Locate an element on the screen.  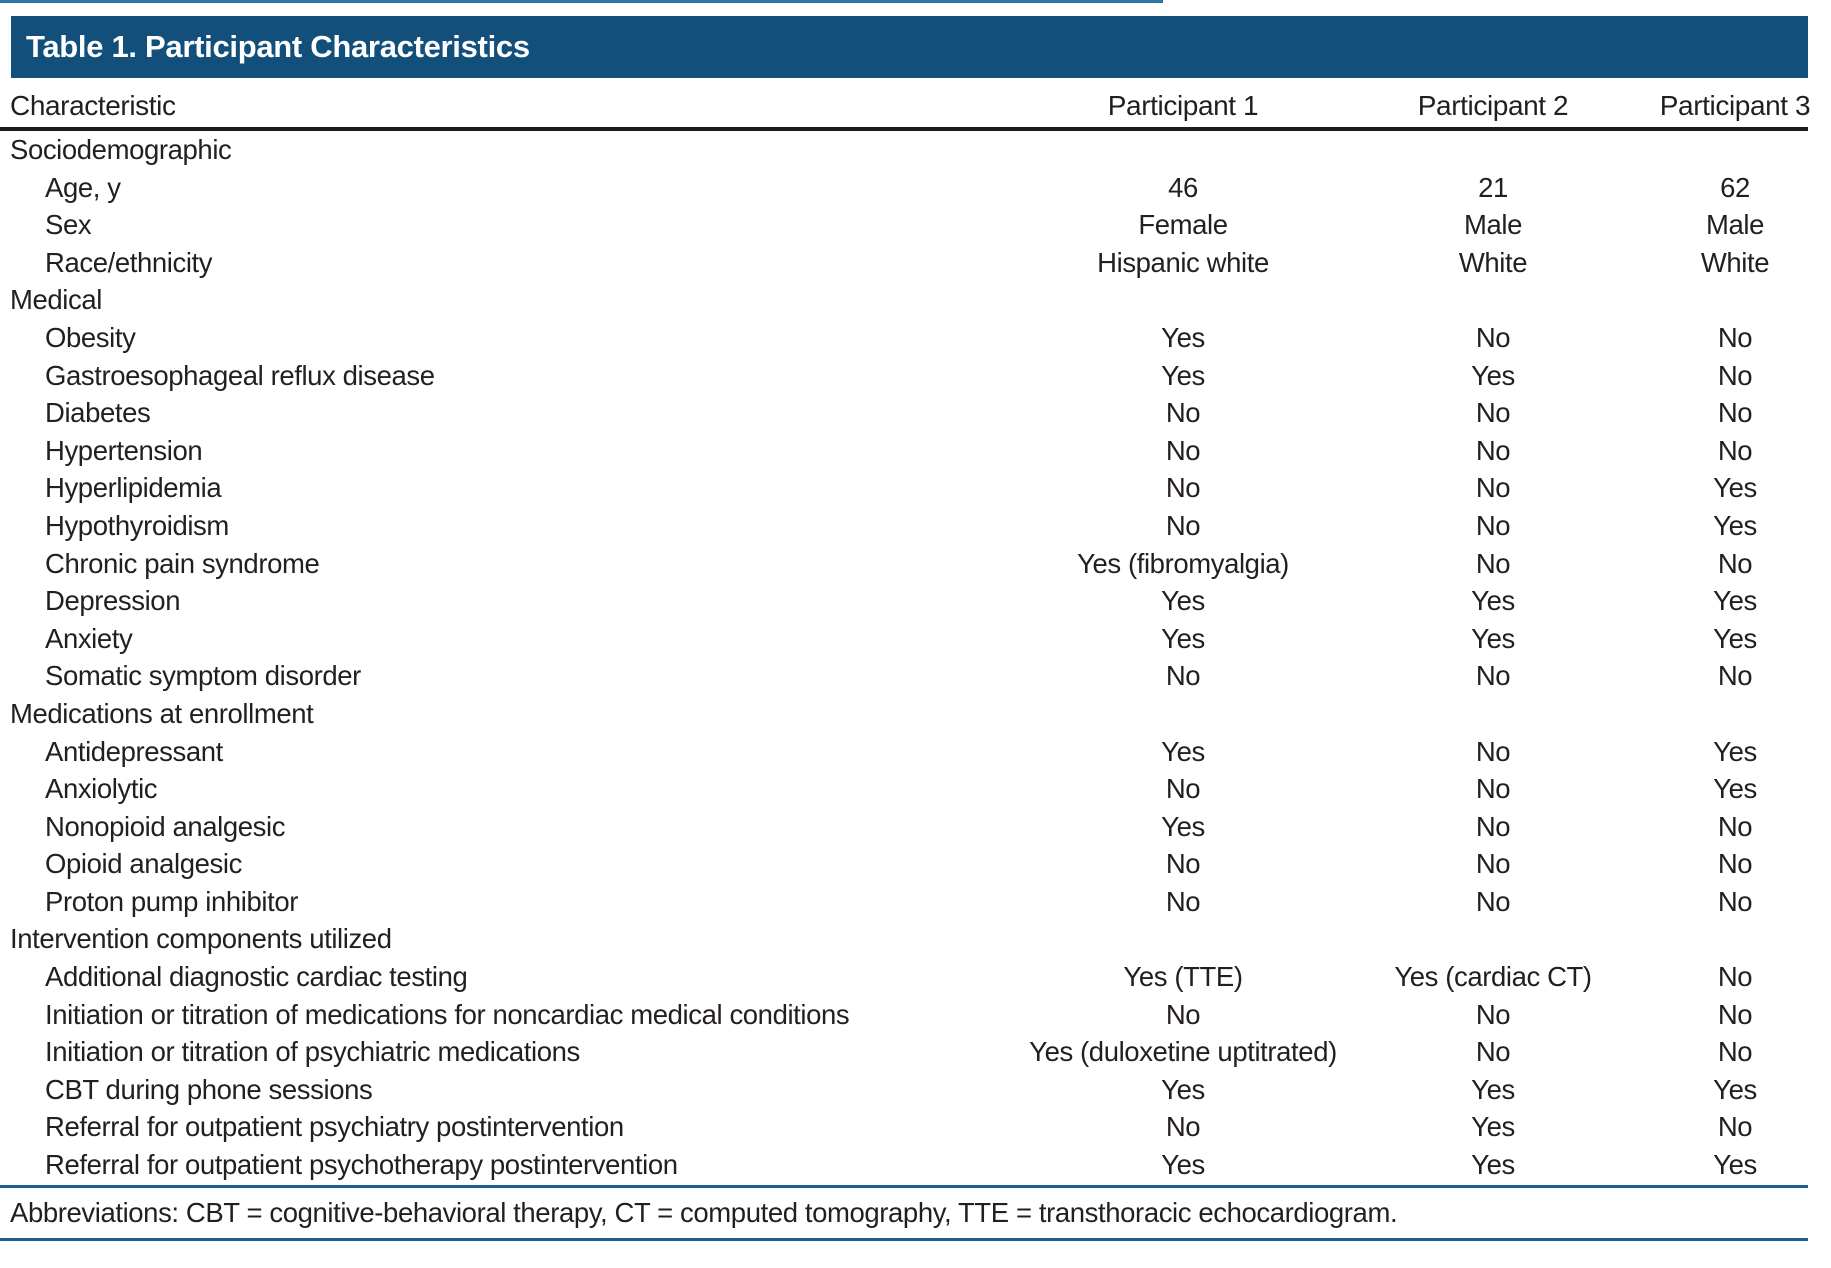
footnote-rule-bottom is located at coordinates (904, 1239).